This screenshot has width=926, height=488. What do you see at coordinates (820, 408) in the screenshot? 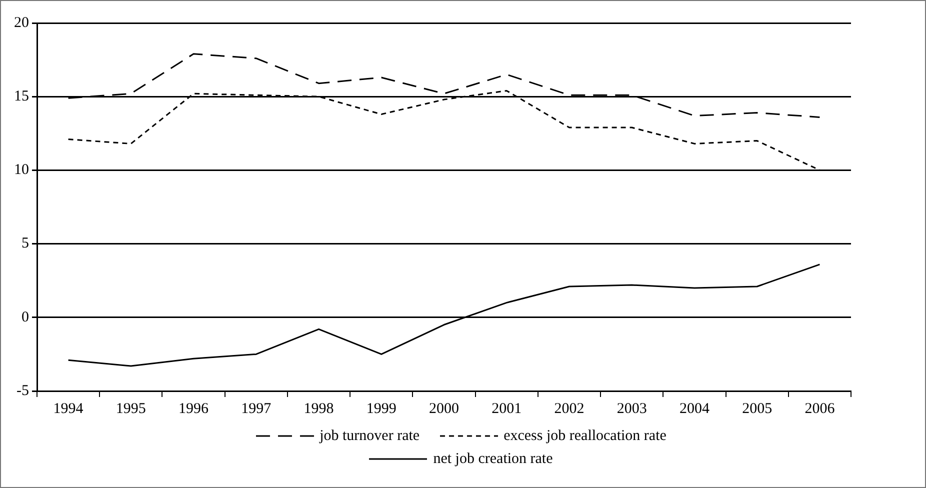
I see `x-tick-label: 2006` at bounding box center [820, 408].